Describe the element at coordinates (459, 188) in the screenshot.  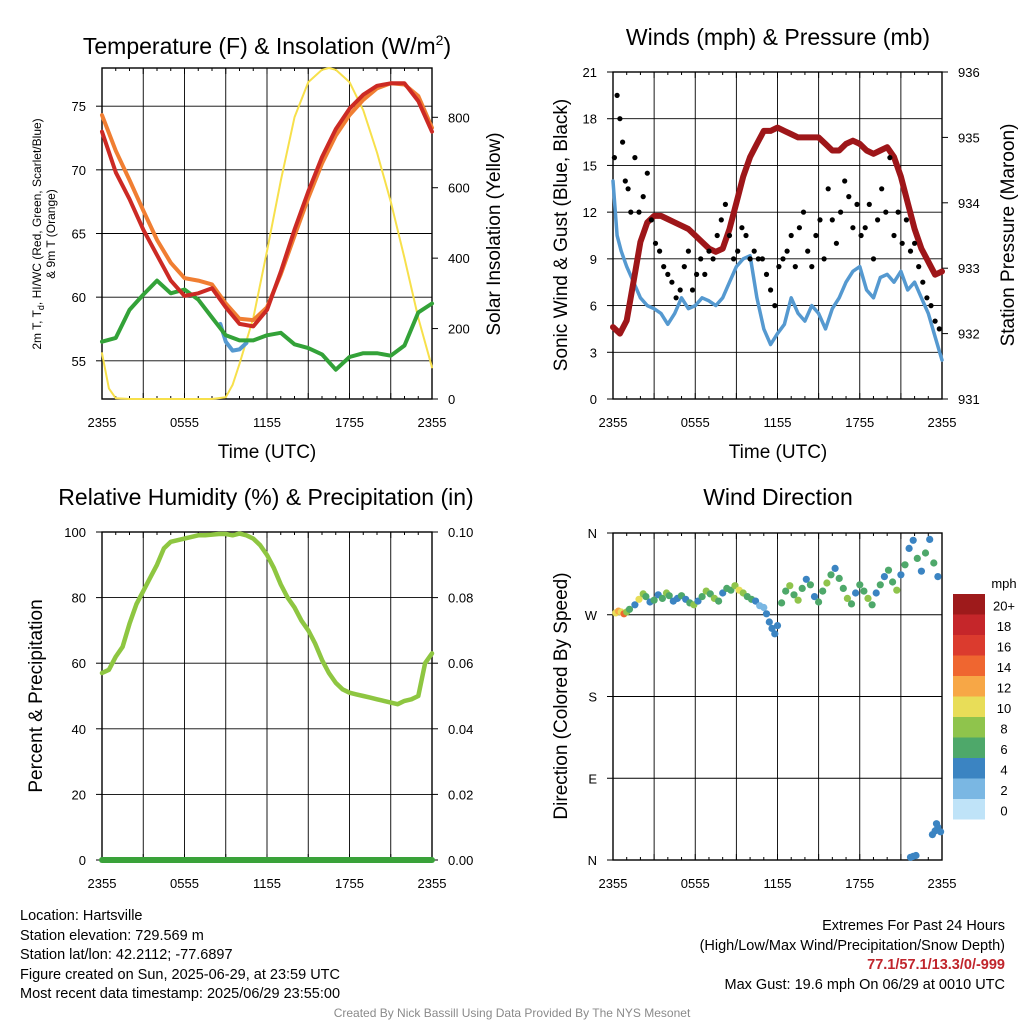
I see `y-right-tick-label: 600` at that location.